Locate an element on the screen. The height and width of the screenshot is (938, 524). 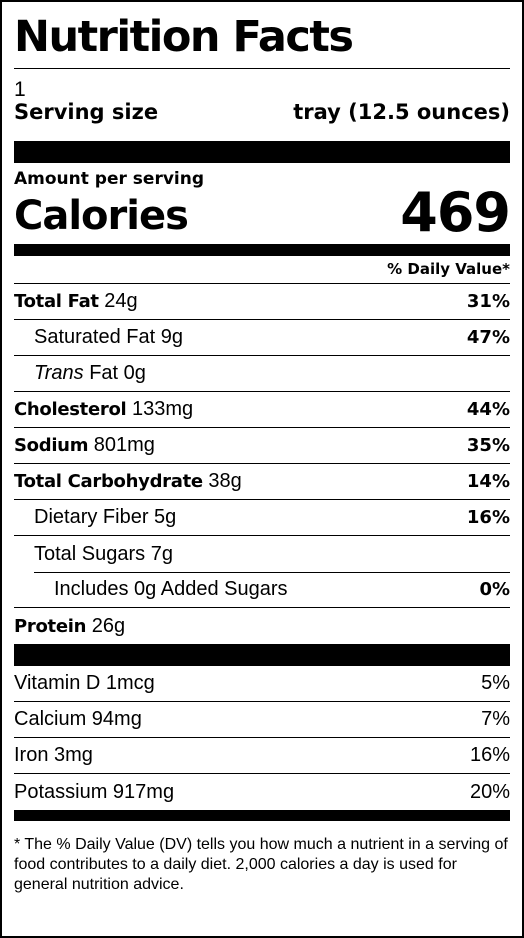
nutrient-name: Protein is located at coordinates (50, 626).